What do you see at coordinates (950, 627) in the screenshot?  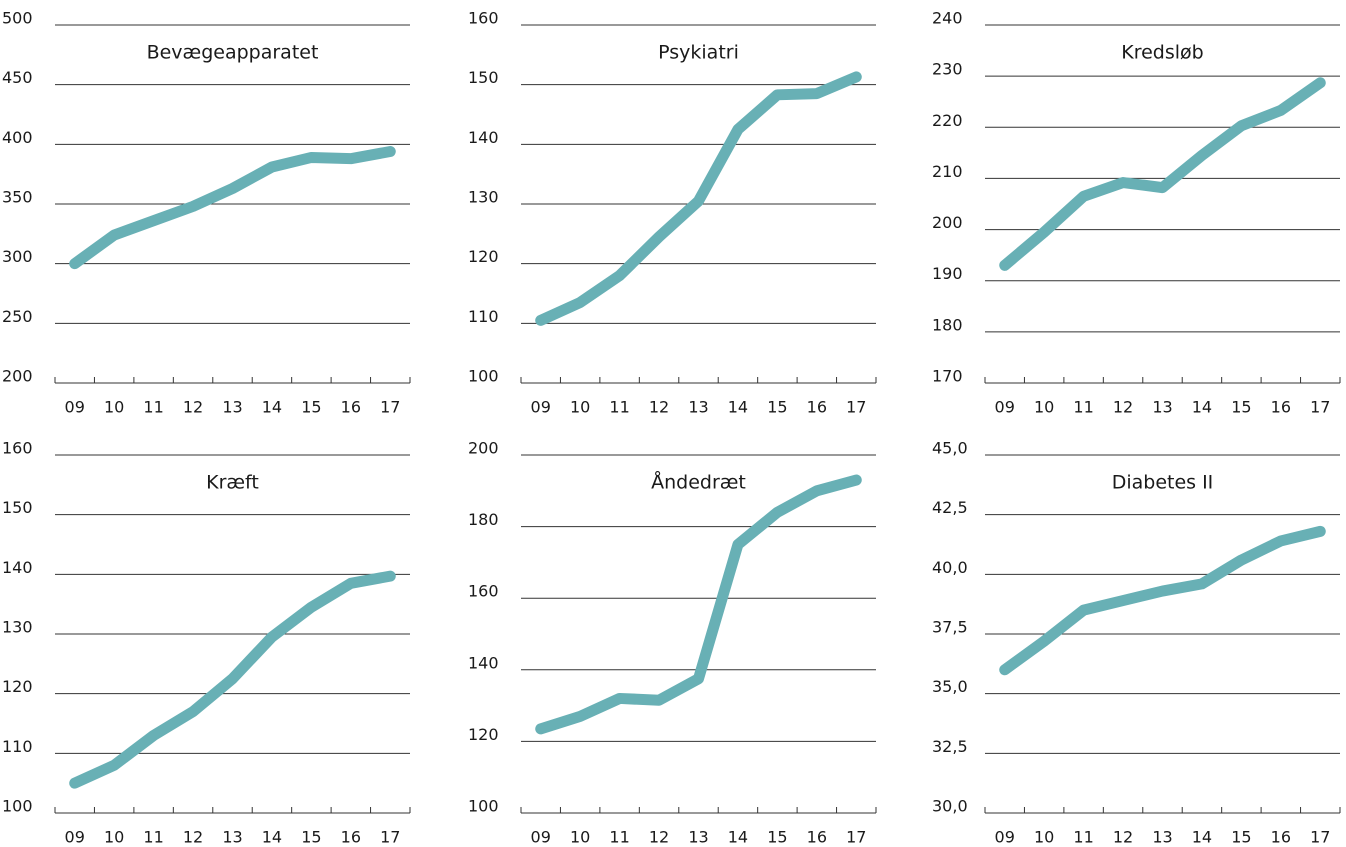 I see `y-tick-label: 37,5` at bounding box center [950, 627].